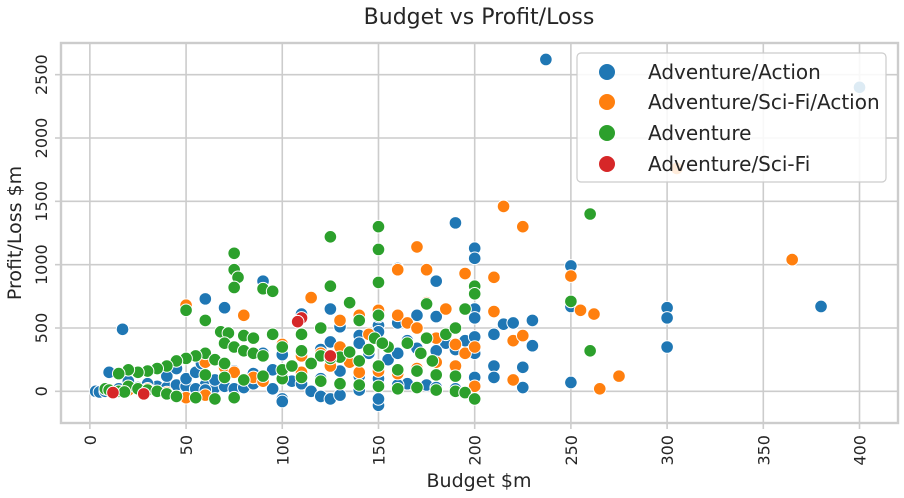  I want to click on x-tick-label: 350, so click(763, 450).